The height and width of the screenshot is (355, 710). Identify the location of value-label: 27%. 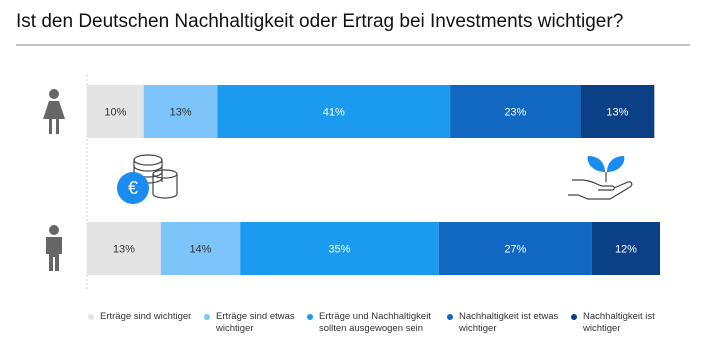
(515, 249).